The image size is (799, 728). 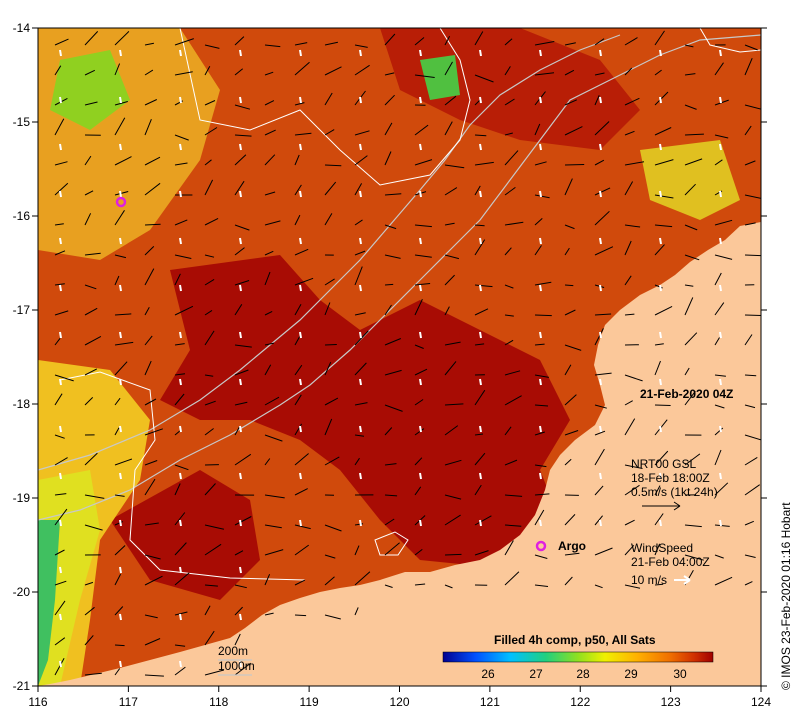 I want to click on x-tick-label: 119, so click(x=309, y=702).